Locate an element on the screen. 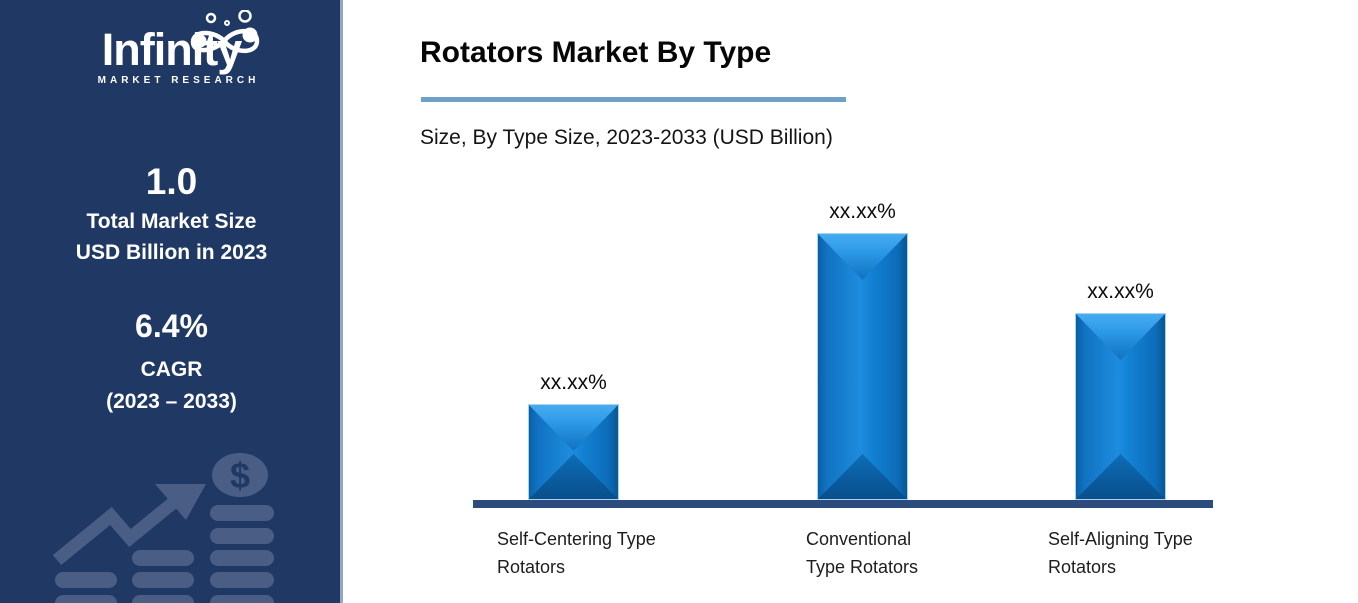 The width and height of the screenshot is (1358, 603). page-title: Rotators Market By Type is located at coordinates (596, 52).